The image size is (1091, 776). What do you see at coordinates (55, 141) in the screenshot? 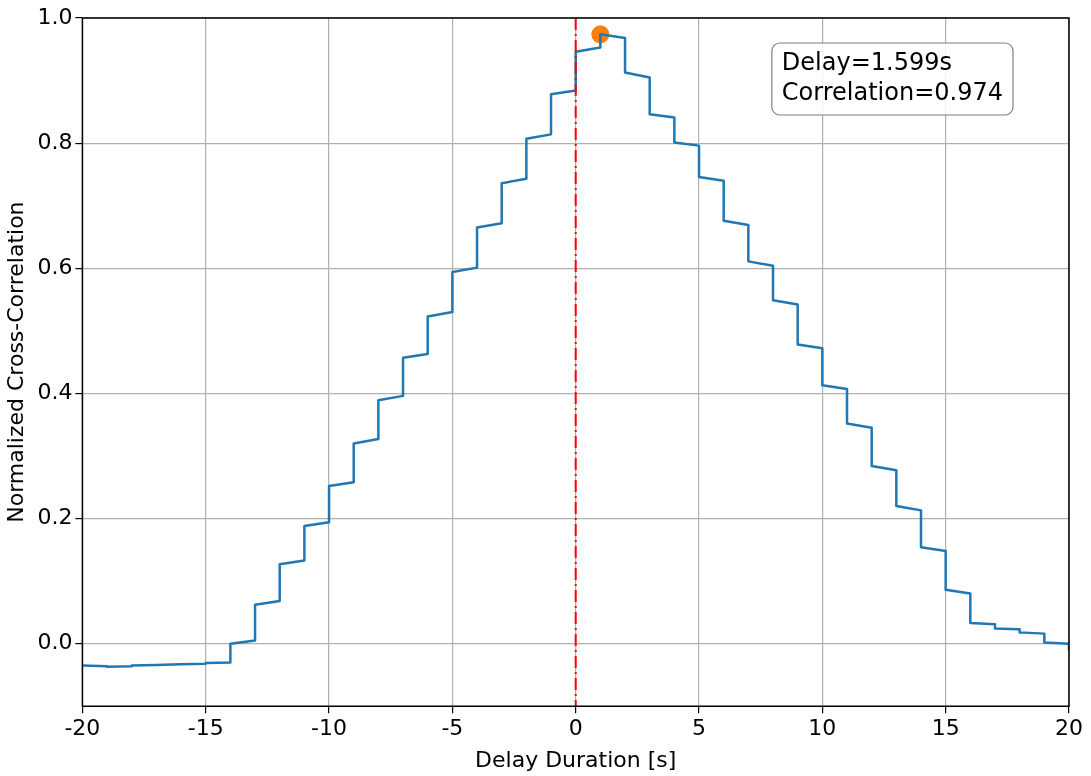
I see `y-tick-label: 0.8` at bounding box center [55, 141].